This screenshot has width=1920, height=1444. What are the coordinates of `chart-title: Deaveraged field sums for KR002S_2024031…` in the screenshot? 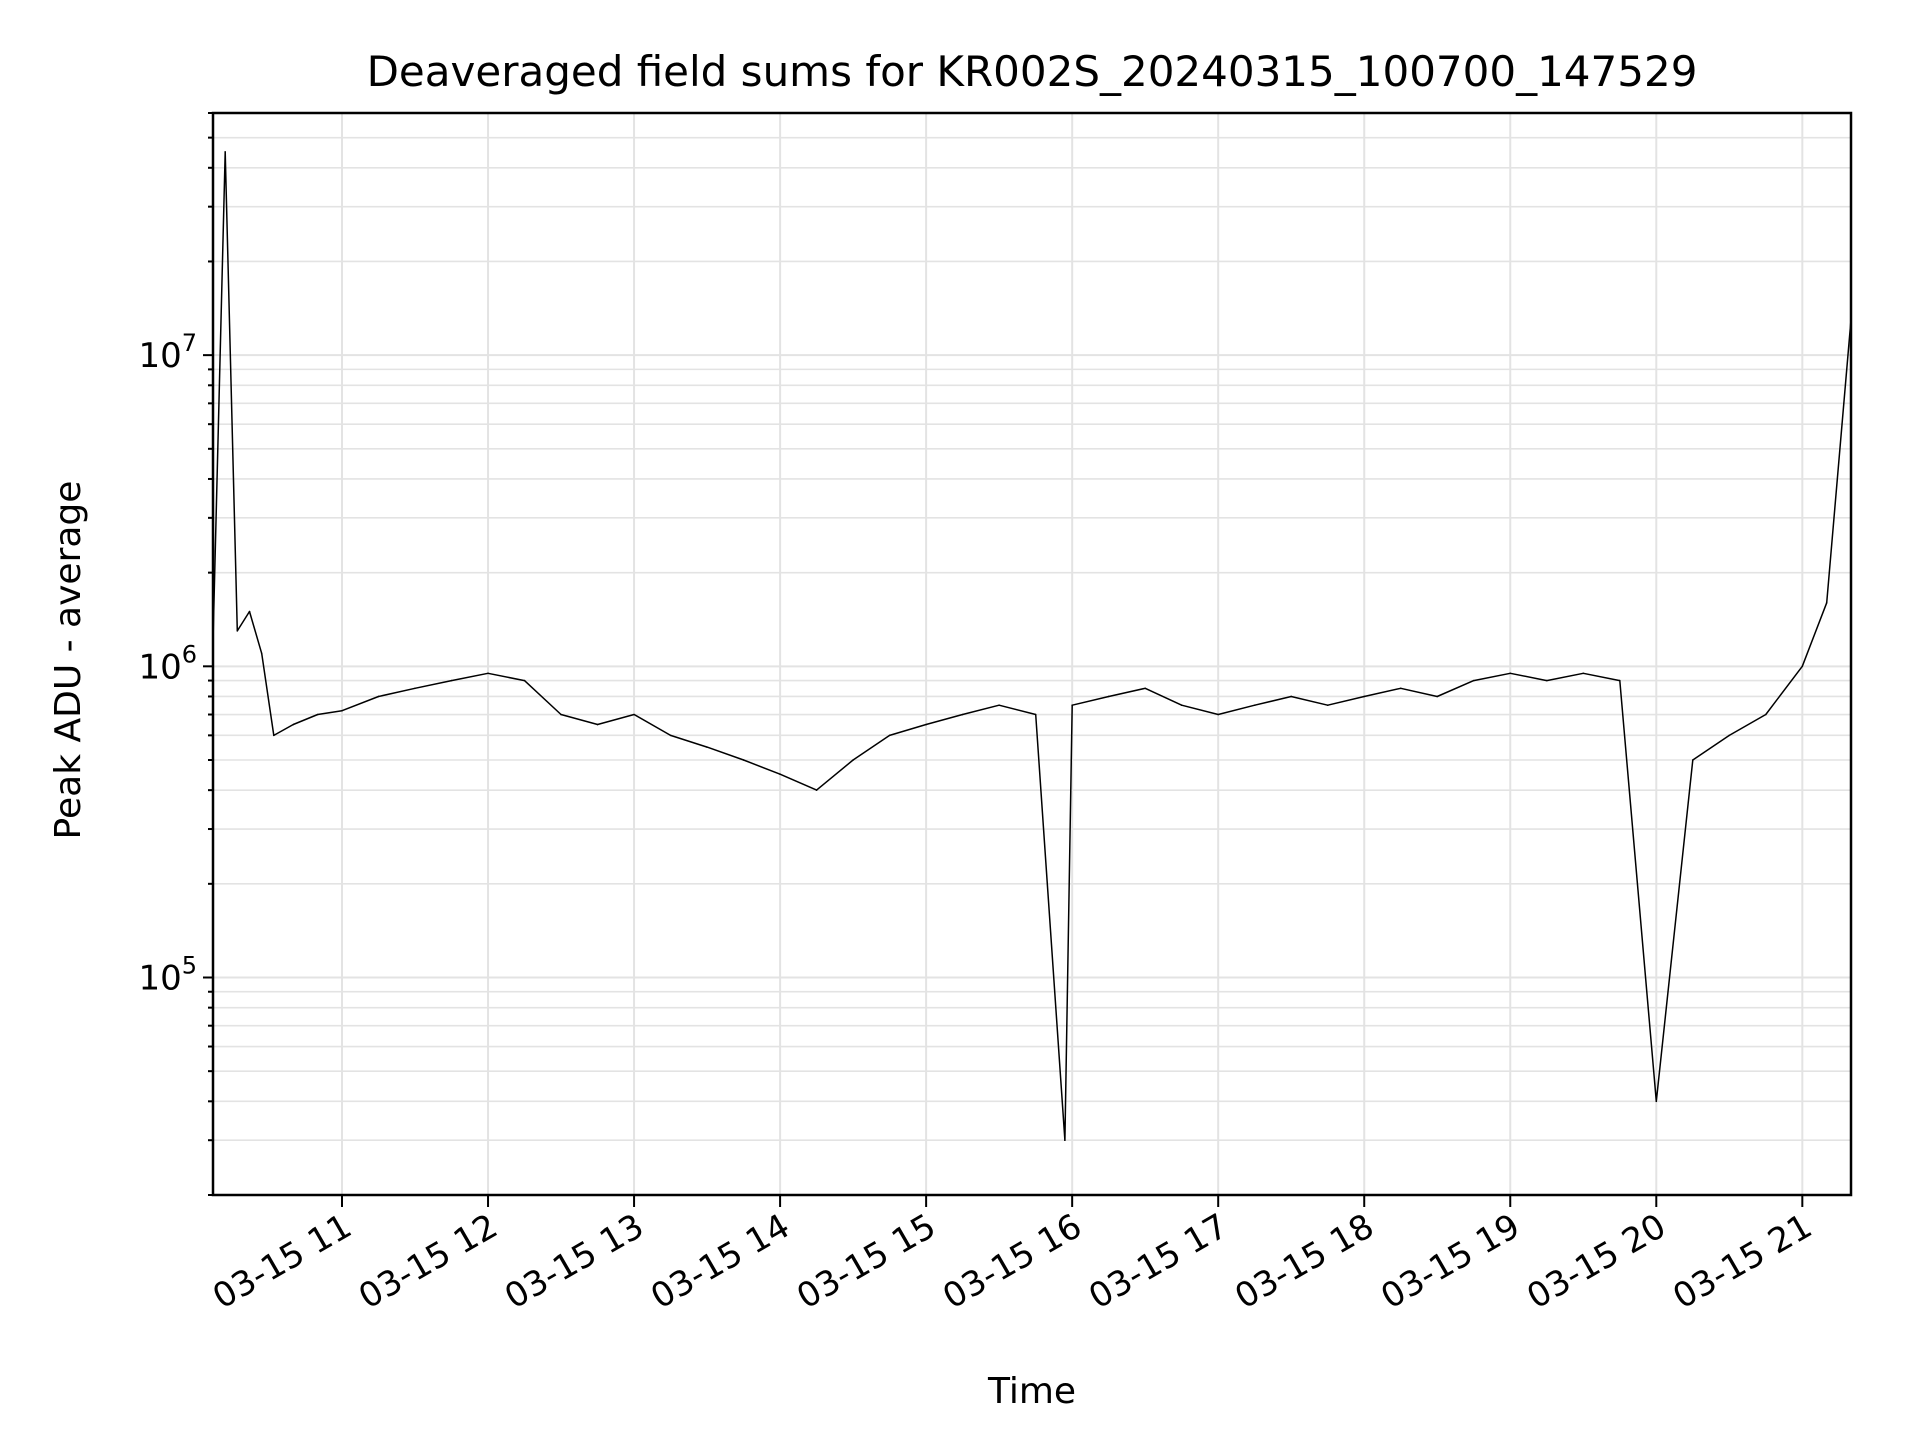 It's located at (1032, 71).